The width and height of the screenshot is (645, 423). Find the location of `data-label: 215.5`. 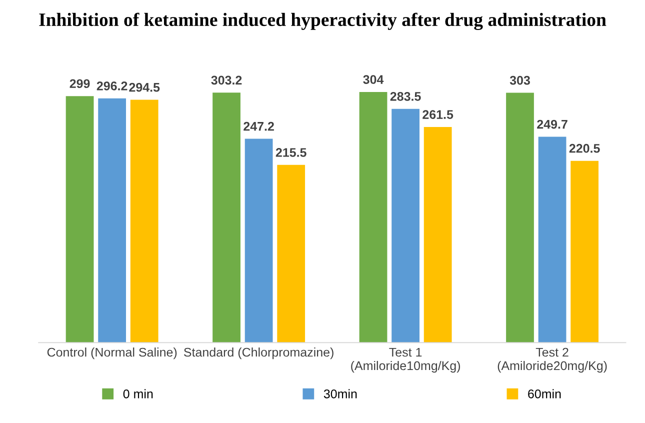

data-label: 215.5 is located at coordinates (291, 152).